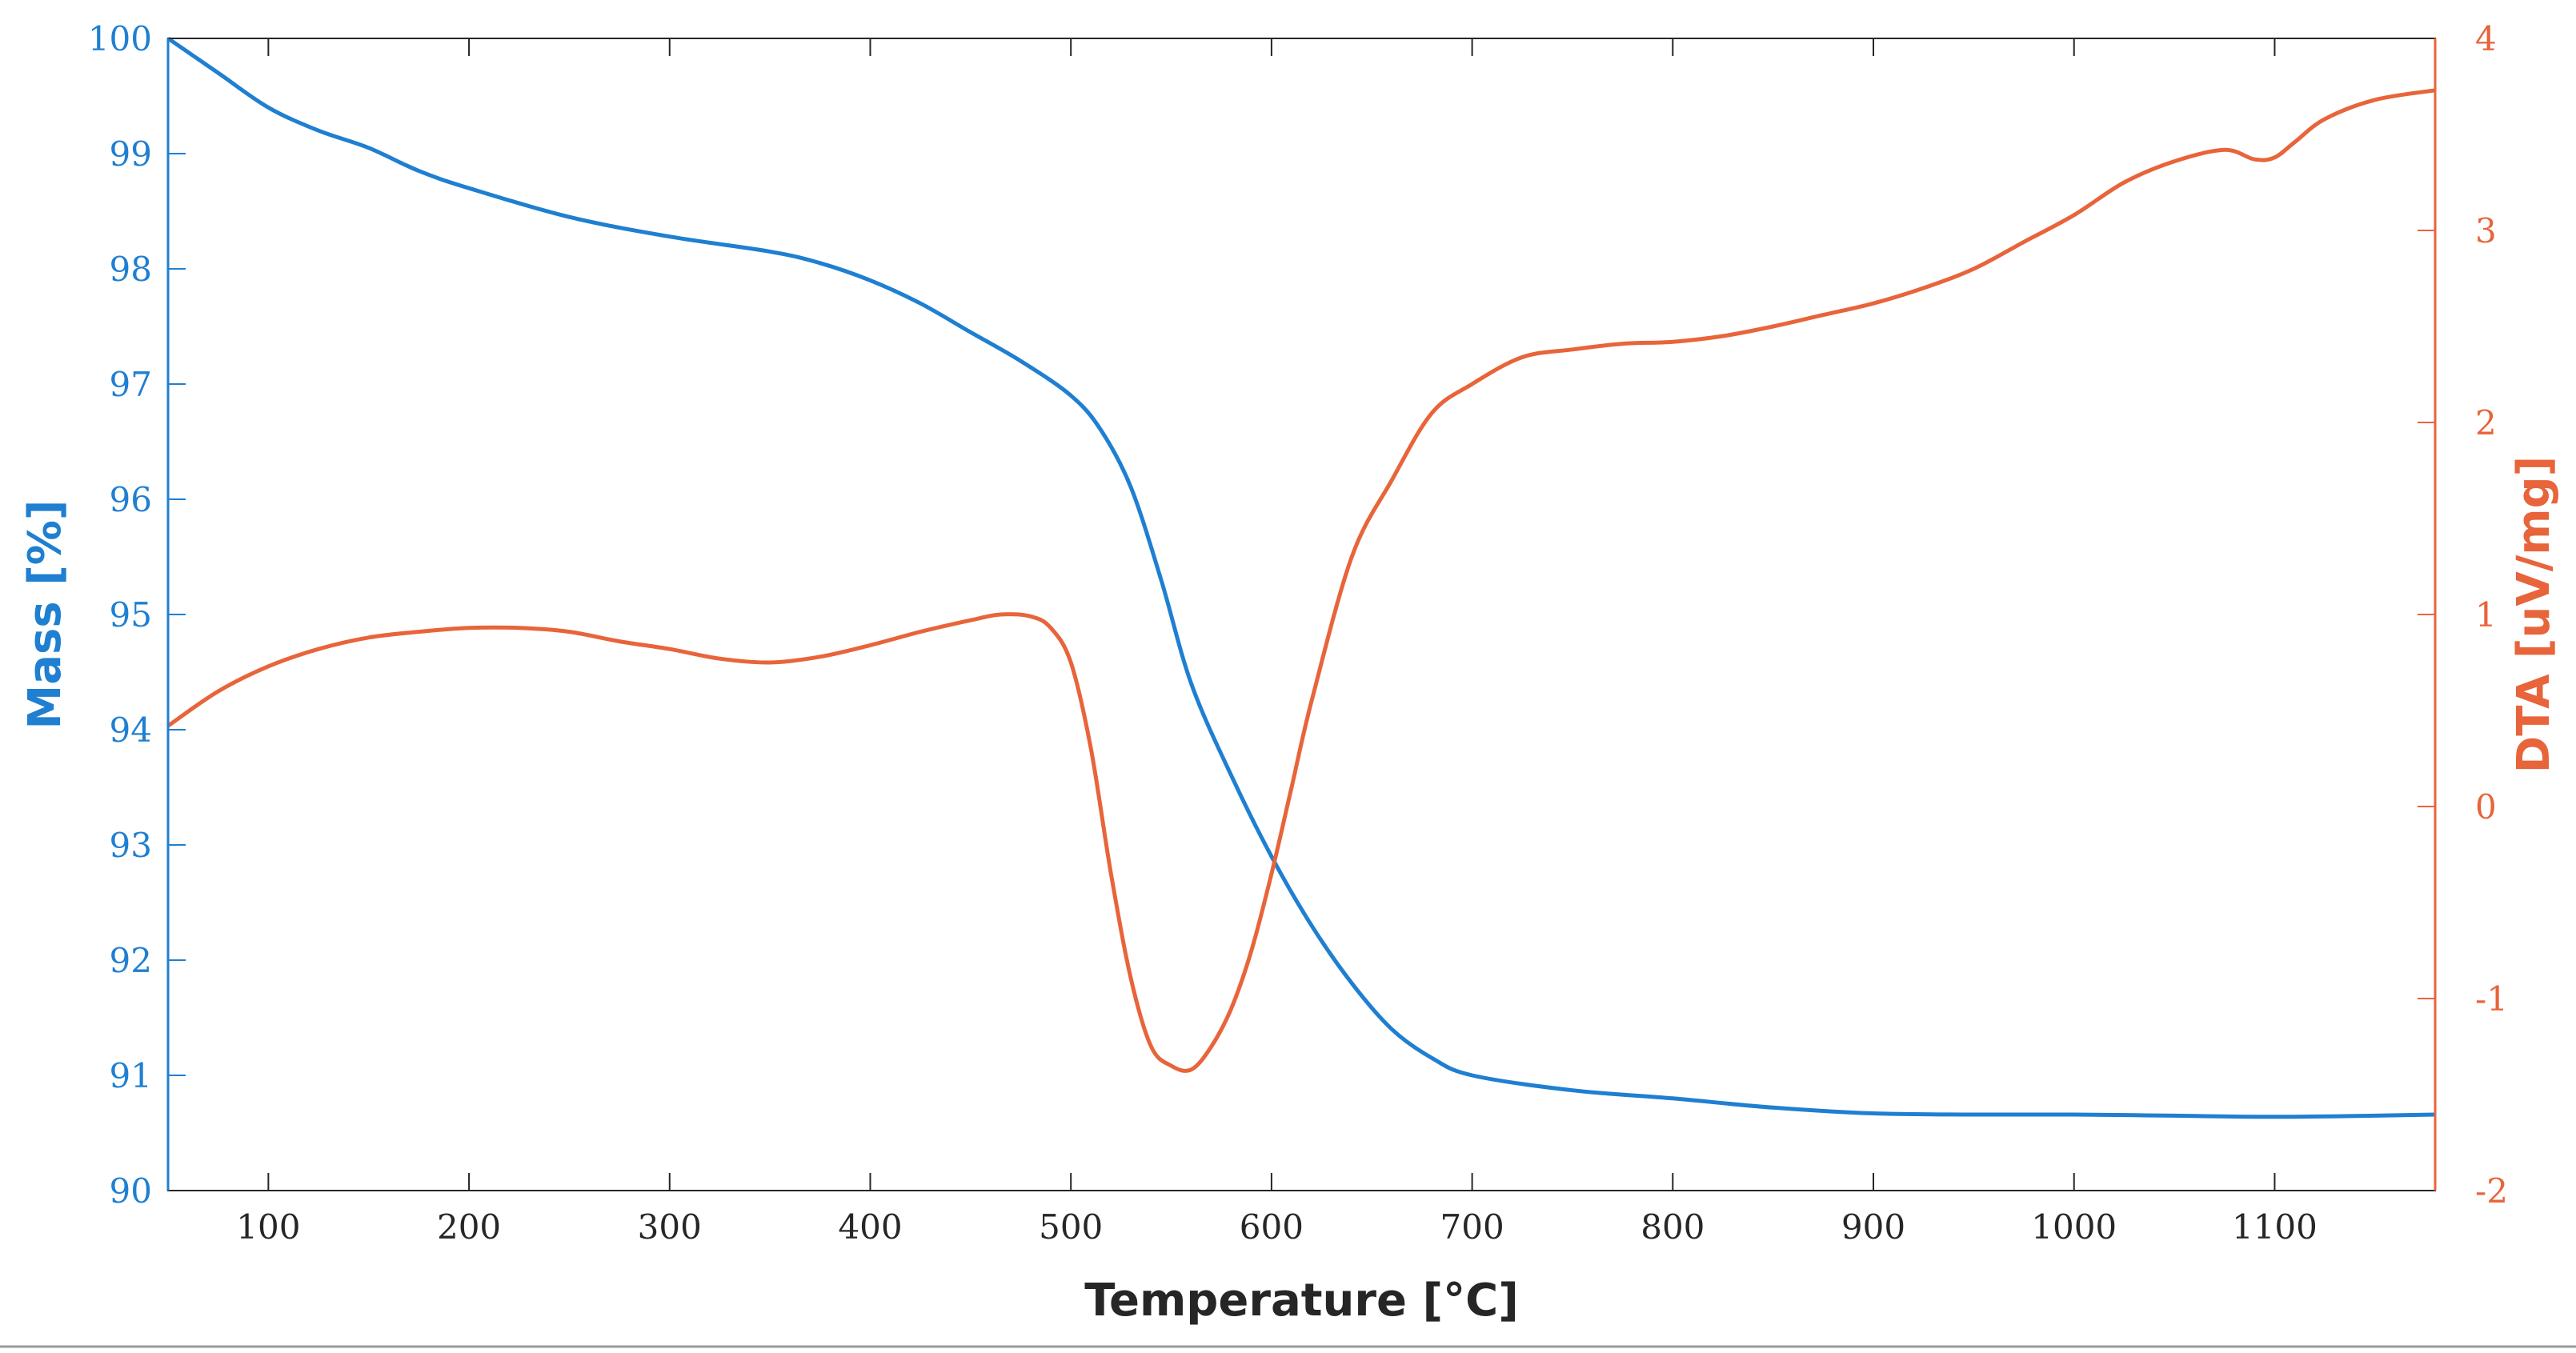 Image resolution: width=2576 pixels, height=1353 pixels. Describe the element at coordinates (131, 499) in the screenshot. I see `y-left-tick-label: 96` at that location.